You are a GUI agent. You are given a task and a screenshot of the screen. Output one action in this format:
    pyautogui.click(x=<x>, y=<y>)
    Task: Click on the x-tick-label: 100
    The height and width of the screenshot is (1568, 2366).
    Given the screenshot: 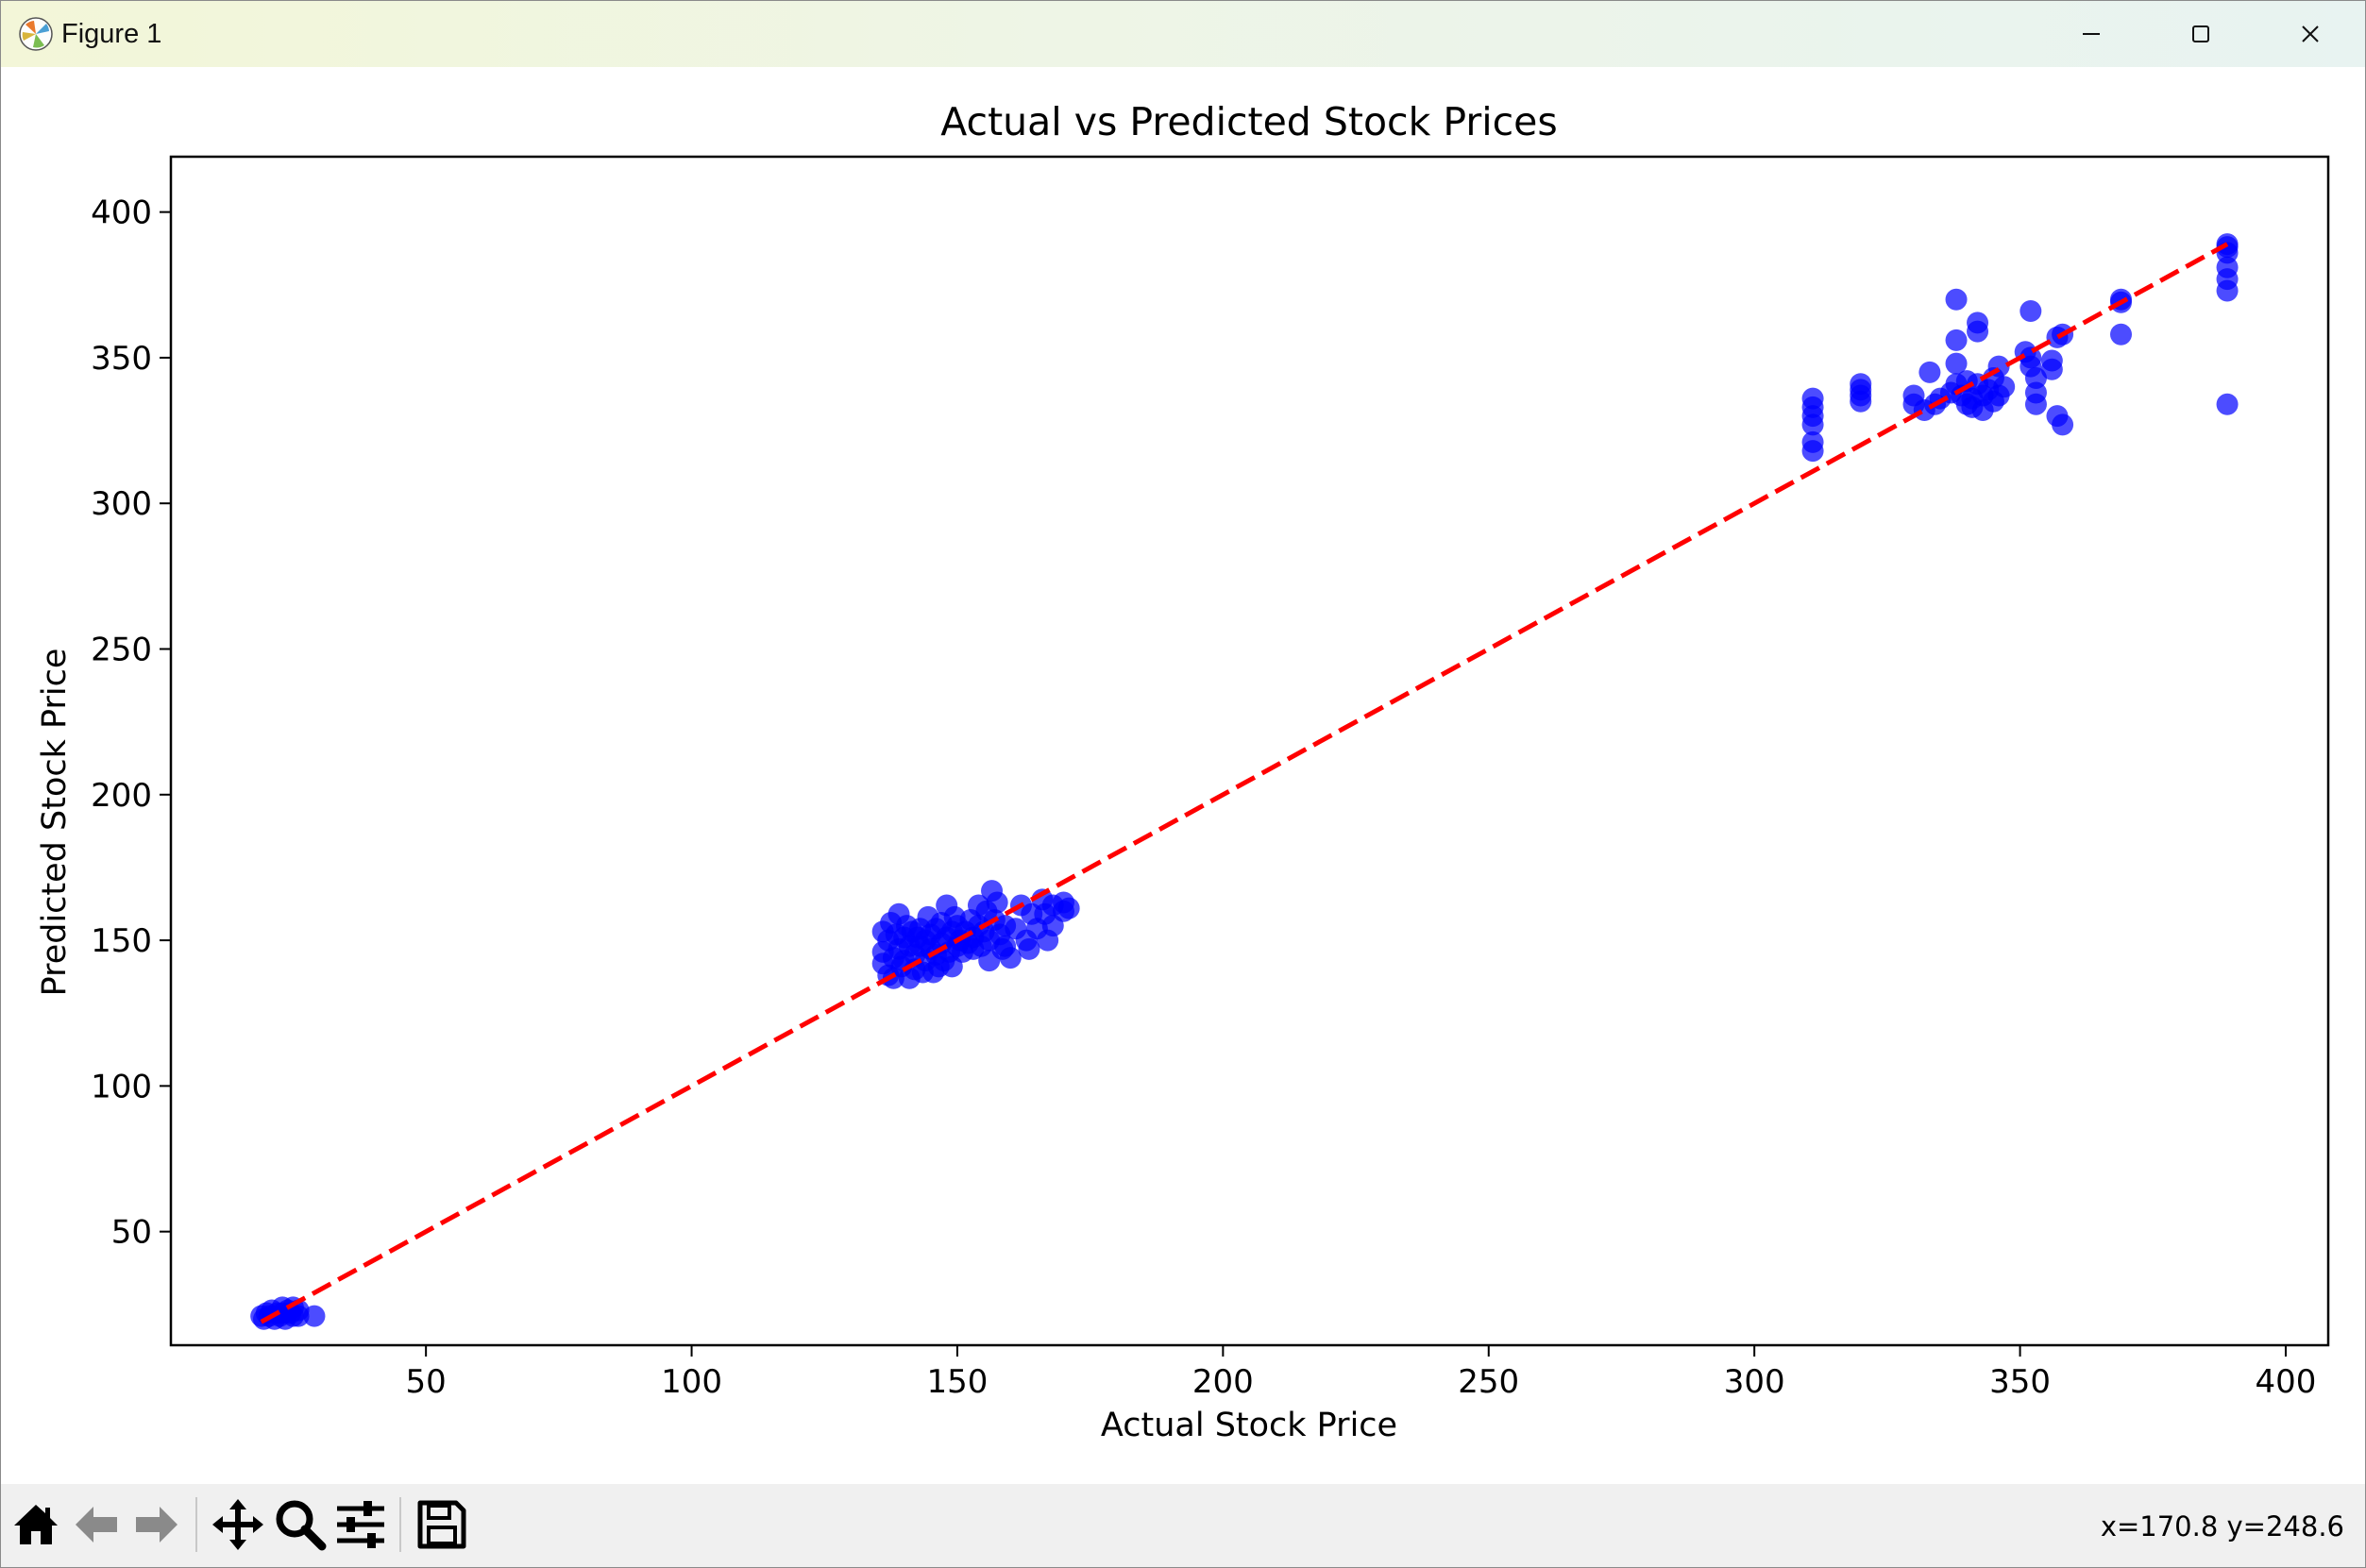 What is the action you would take?
    pyautogui.click(x=691, y=1382)
    